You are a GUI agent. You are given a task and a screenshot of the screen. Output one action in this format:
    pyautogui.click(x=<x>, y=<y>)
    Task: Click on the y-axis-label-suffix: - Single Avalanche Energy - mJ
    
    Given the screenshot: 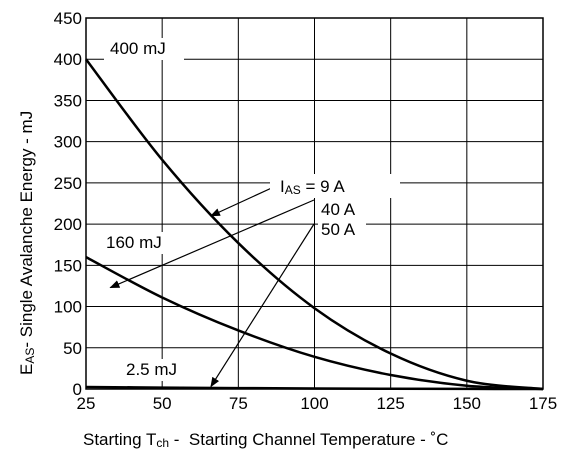 What is the action you would take?
    pyautogui.click(x=26, y=229)
    